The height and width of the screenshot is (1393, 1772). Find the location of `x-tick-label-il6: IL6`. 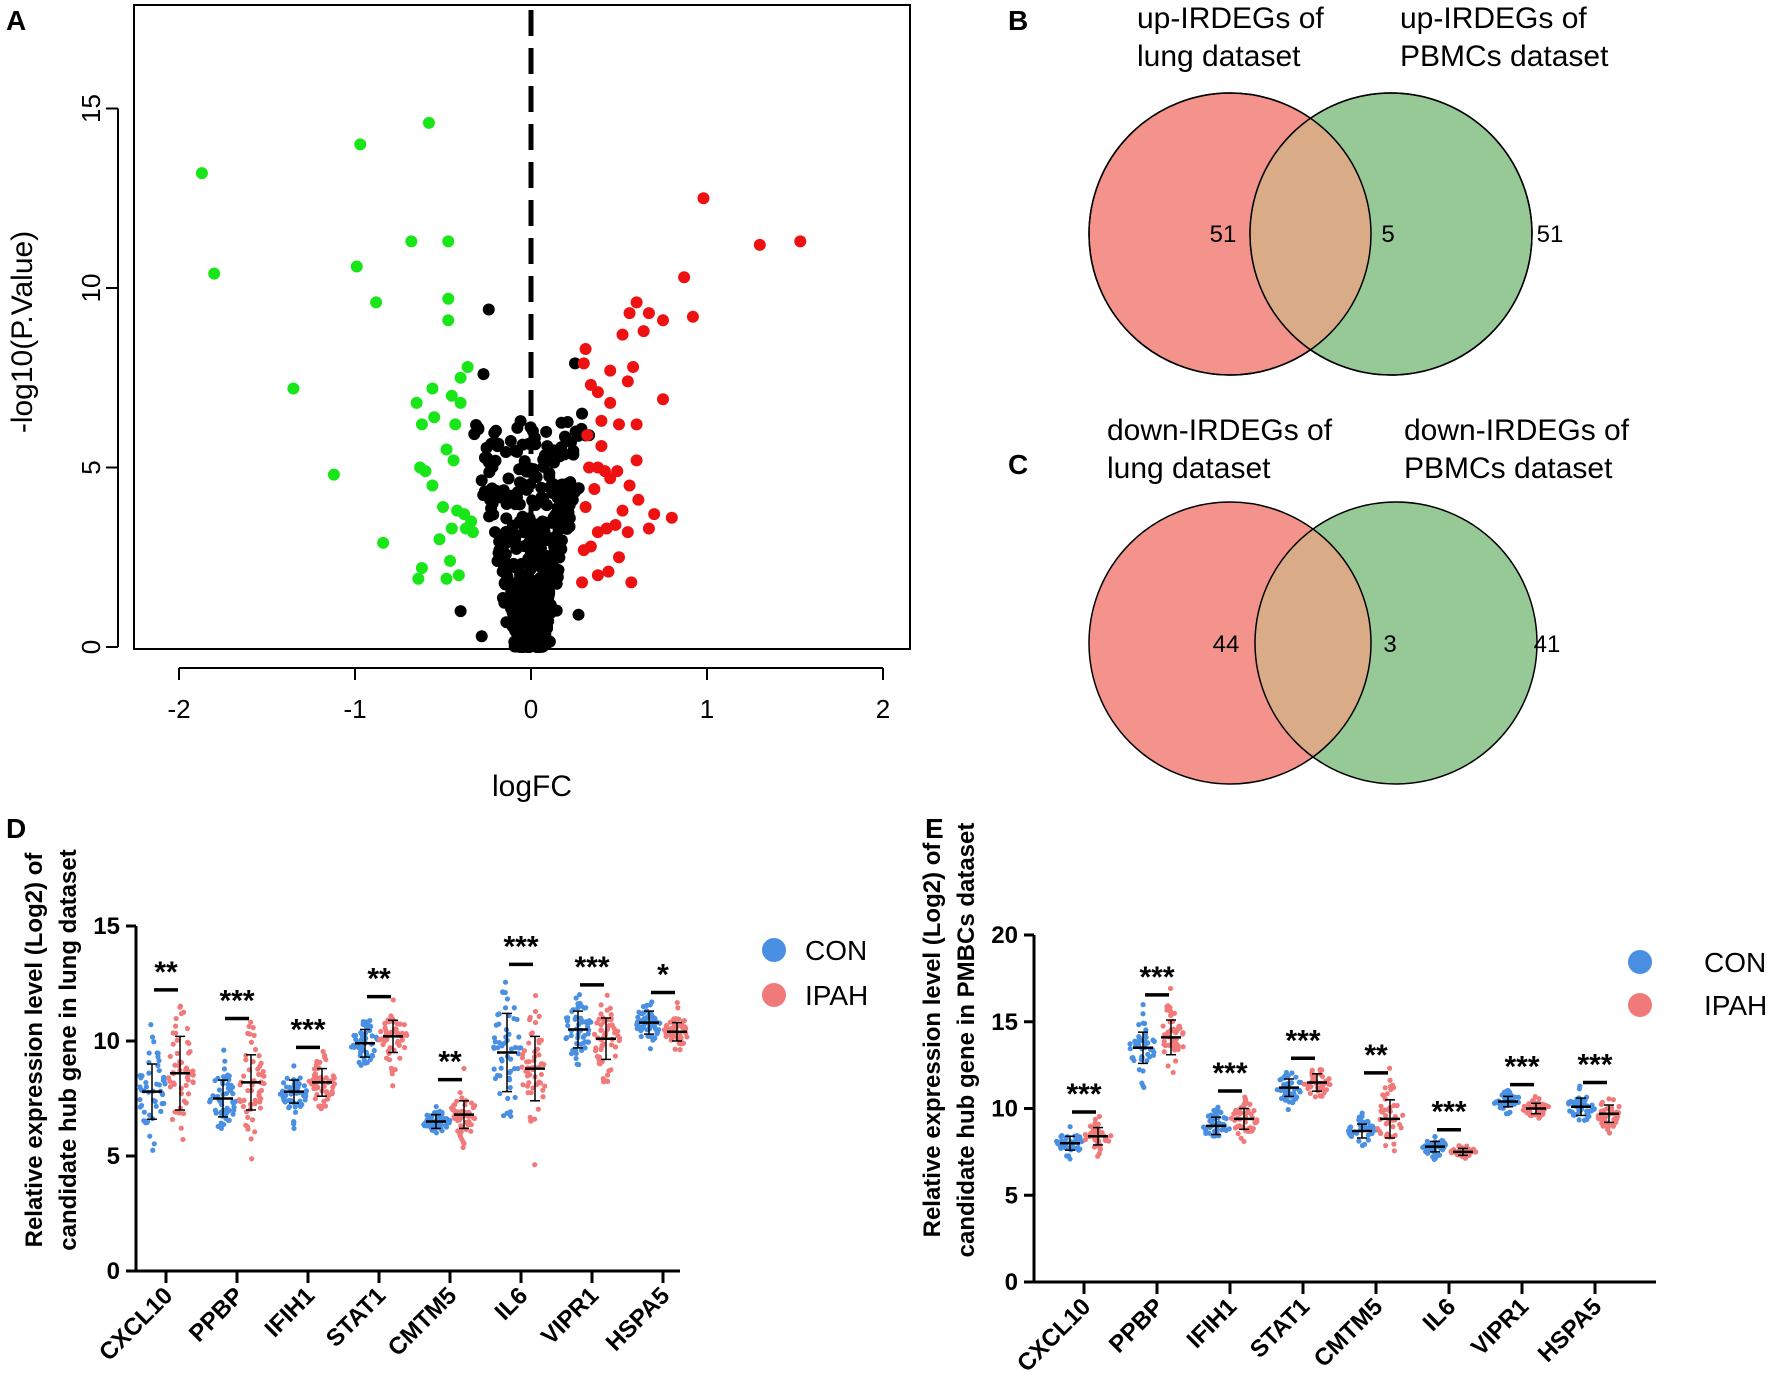

x-tick-label-il6: IL6 is located at coordinates (512, 1304).